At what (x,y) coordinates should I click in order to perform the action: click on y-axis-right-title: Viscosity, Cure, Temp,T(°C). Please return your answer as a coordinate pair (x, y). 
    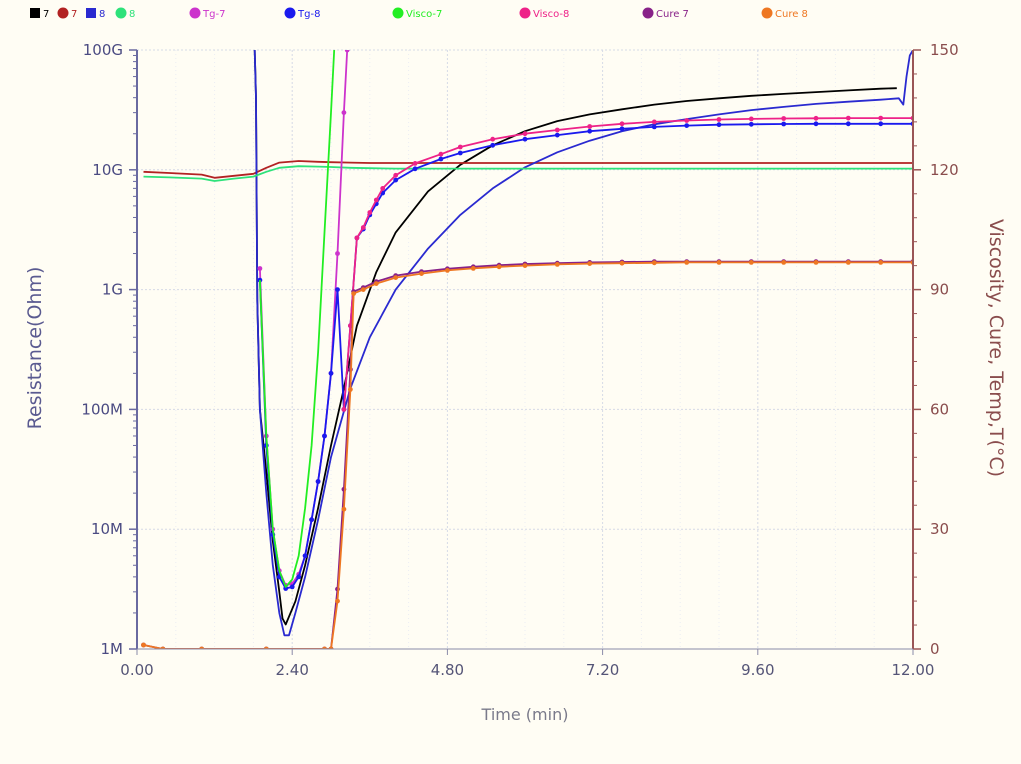
    Looking at the image, I should click on (996, 348).